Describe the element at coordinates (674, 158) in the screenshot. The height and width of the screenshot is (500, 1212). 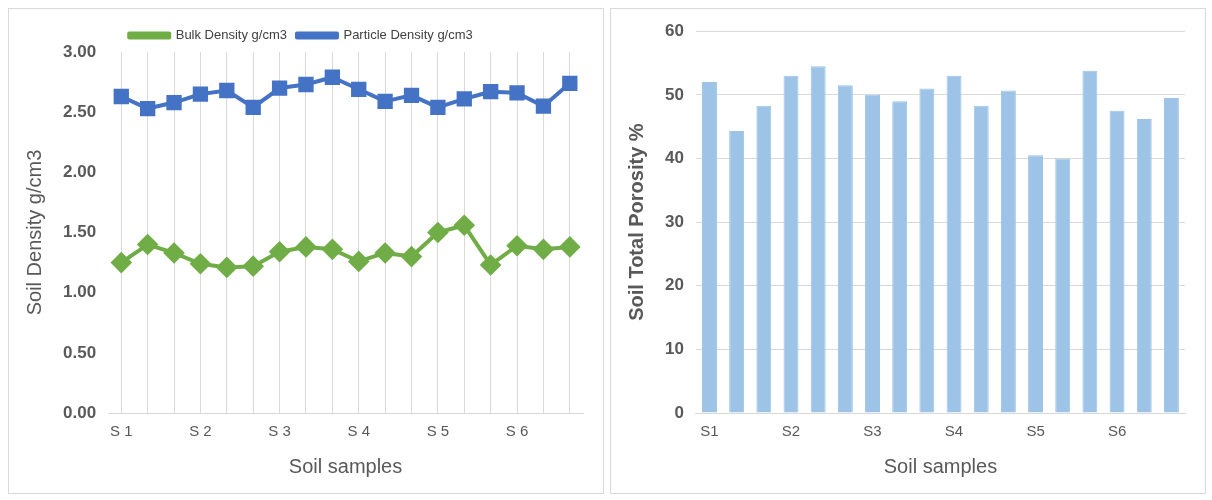
I see `y-tick-label: 40` at that location.